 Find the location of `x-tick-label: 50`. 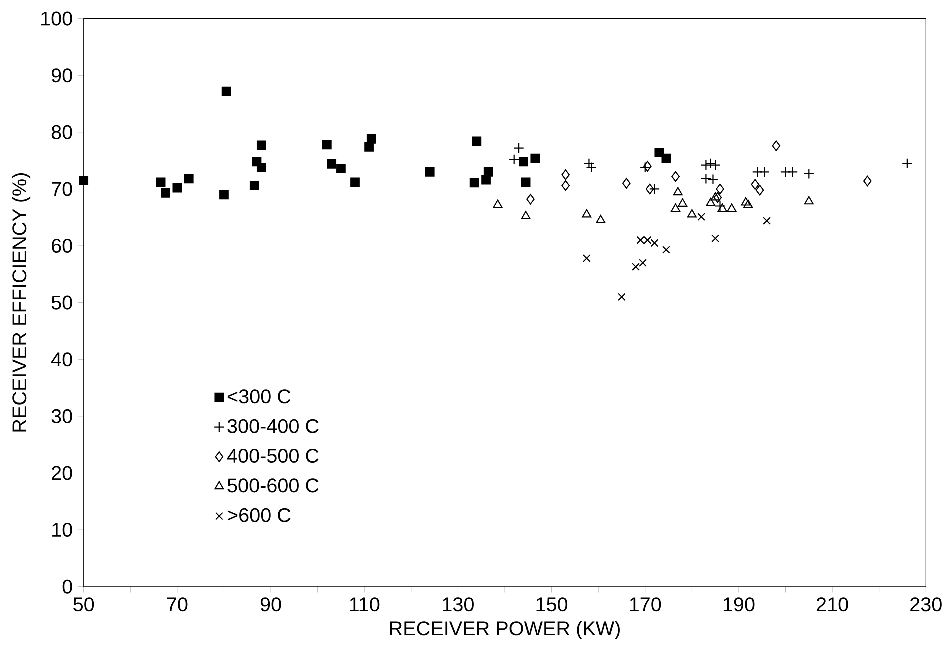

x-tick-label: 50 is located at coordinates (84, 605).